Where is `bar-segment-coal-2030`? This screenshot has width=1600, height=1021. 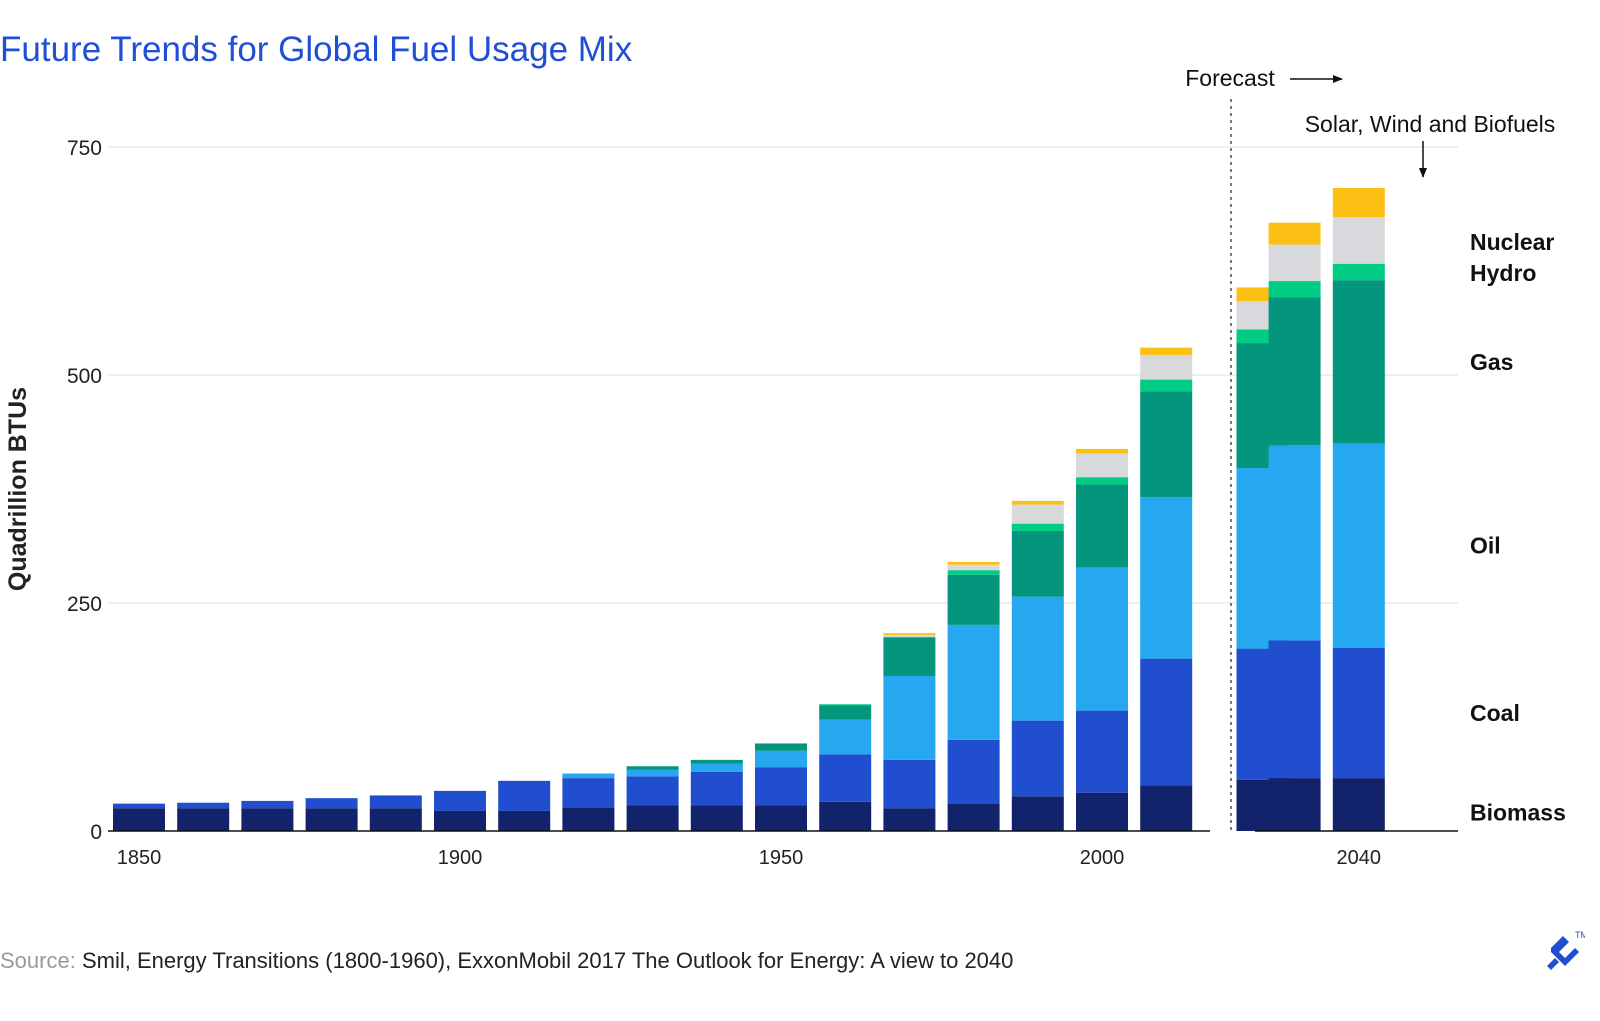 bar-segment-coal-2030 is located at coordinates (1294, 709).